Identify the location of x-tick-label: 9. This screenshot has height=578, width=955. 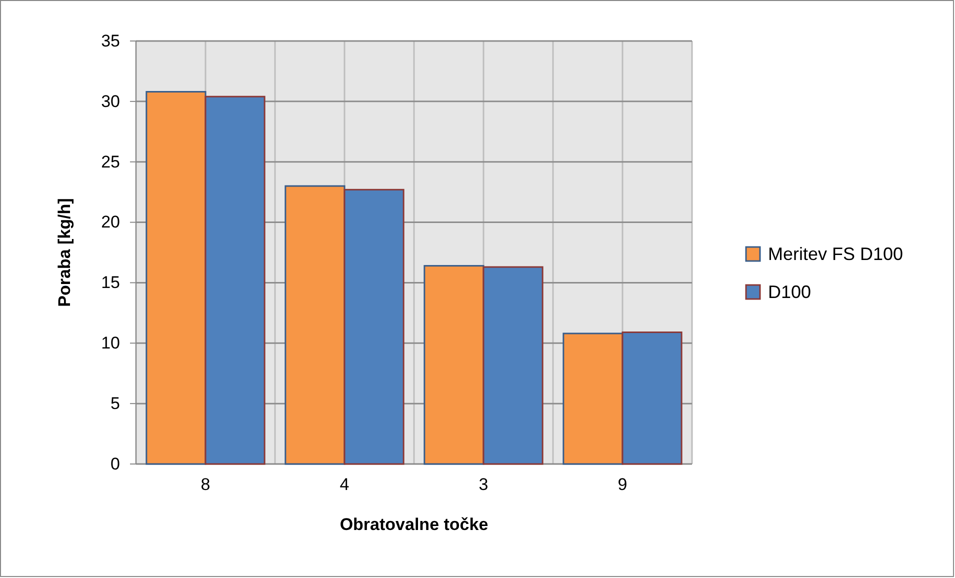
(623, 484).